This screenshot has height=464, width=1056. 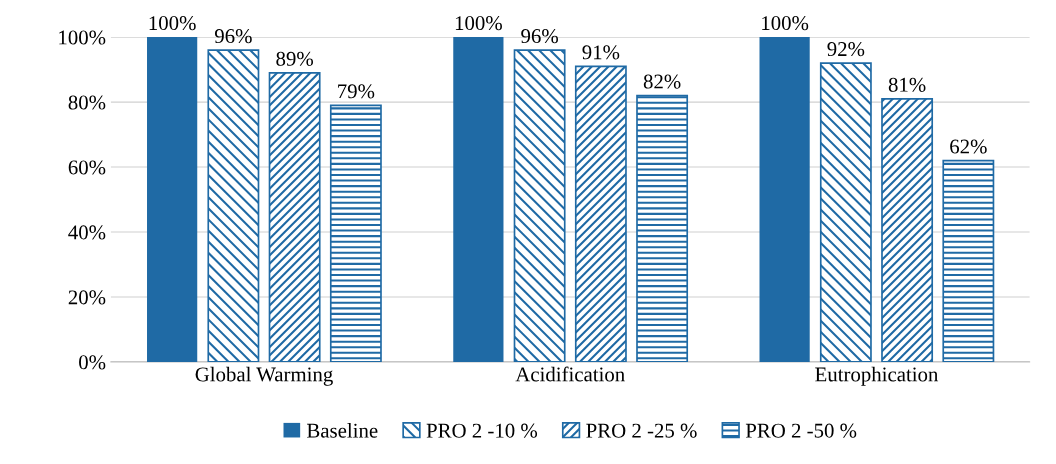 What do you see at coordinates (264, 376) in the screenshot?
I see `x-tick-label: Global Warming` at bounding box center [264, 376].